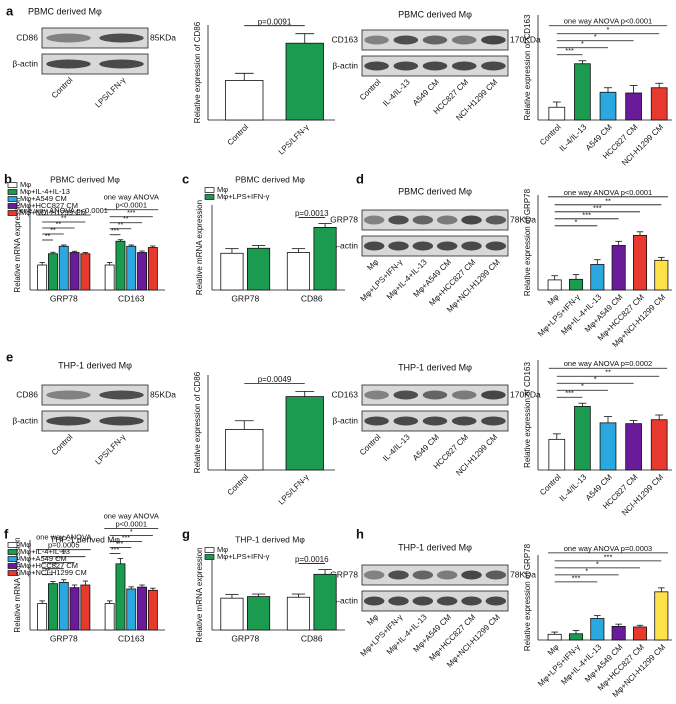 The image size is (676, 704). What do you see at coordinates (426, 447) in the screenshot?
I see `blot-lane-label: A549 CM` at bounding box center [426, 447].